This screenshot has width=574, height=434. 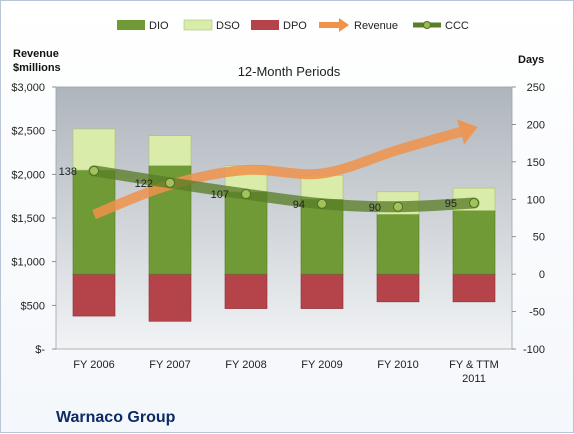 I want to click on y-left-tick-label: $-, so click(x=40, y=350).